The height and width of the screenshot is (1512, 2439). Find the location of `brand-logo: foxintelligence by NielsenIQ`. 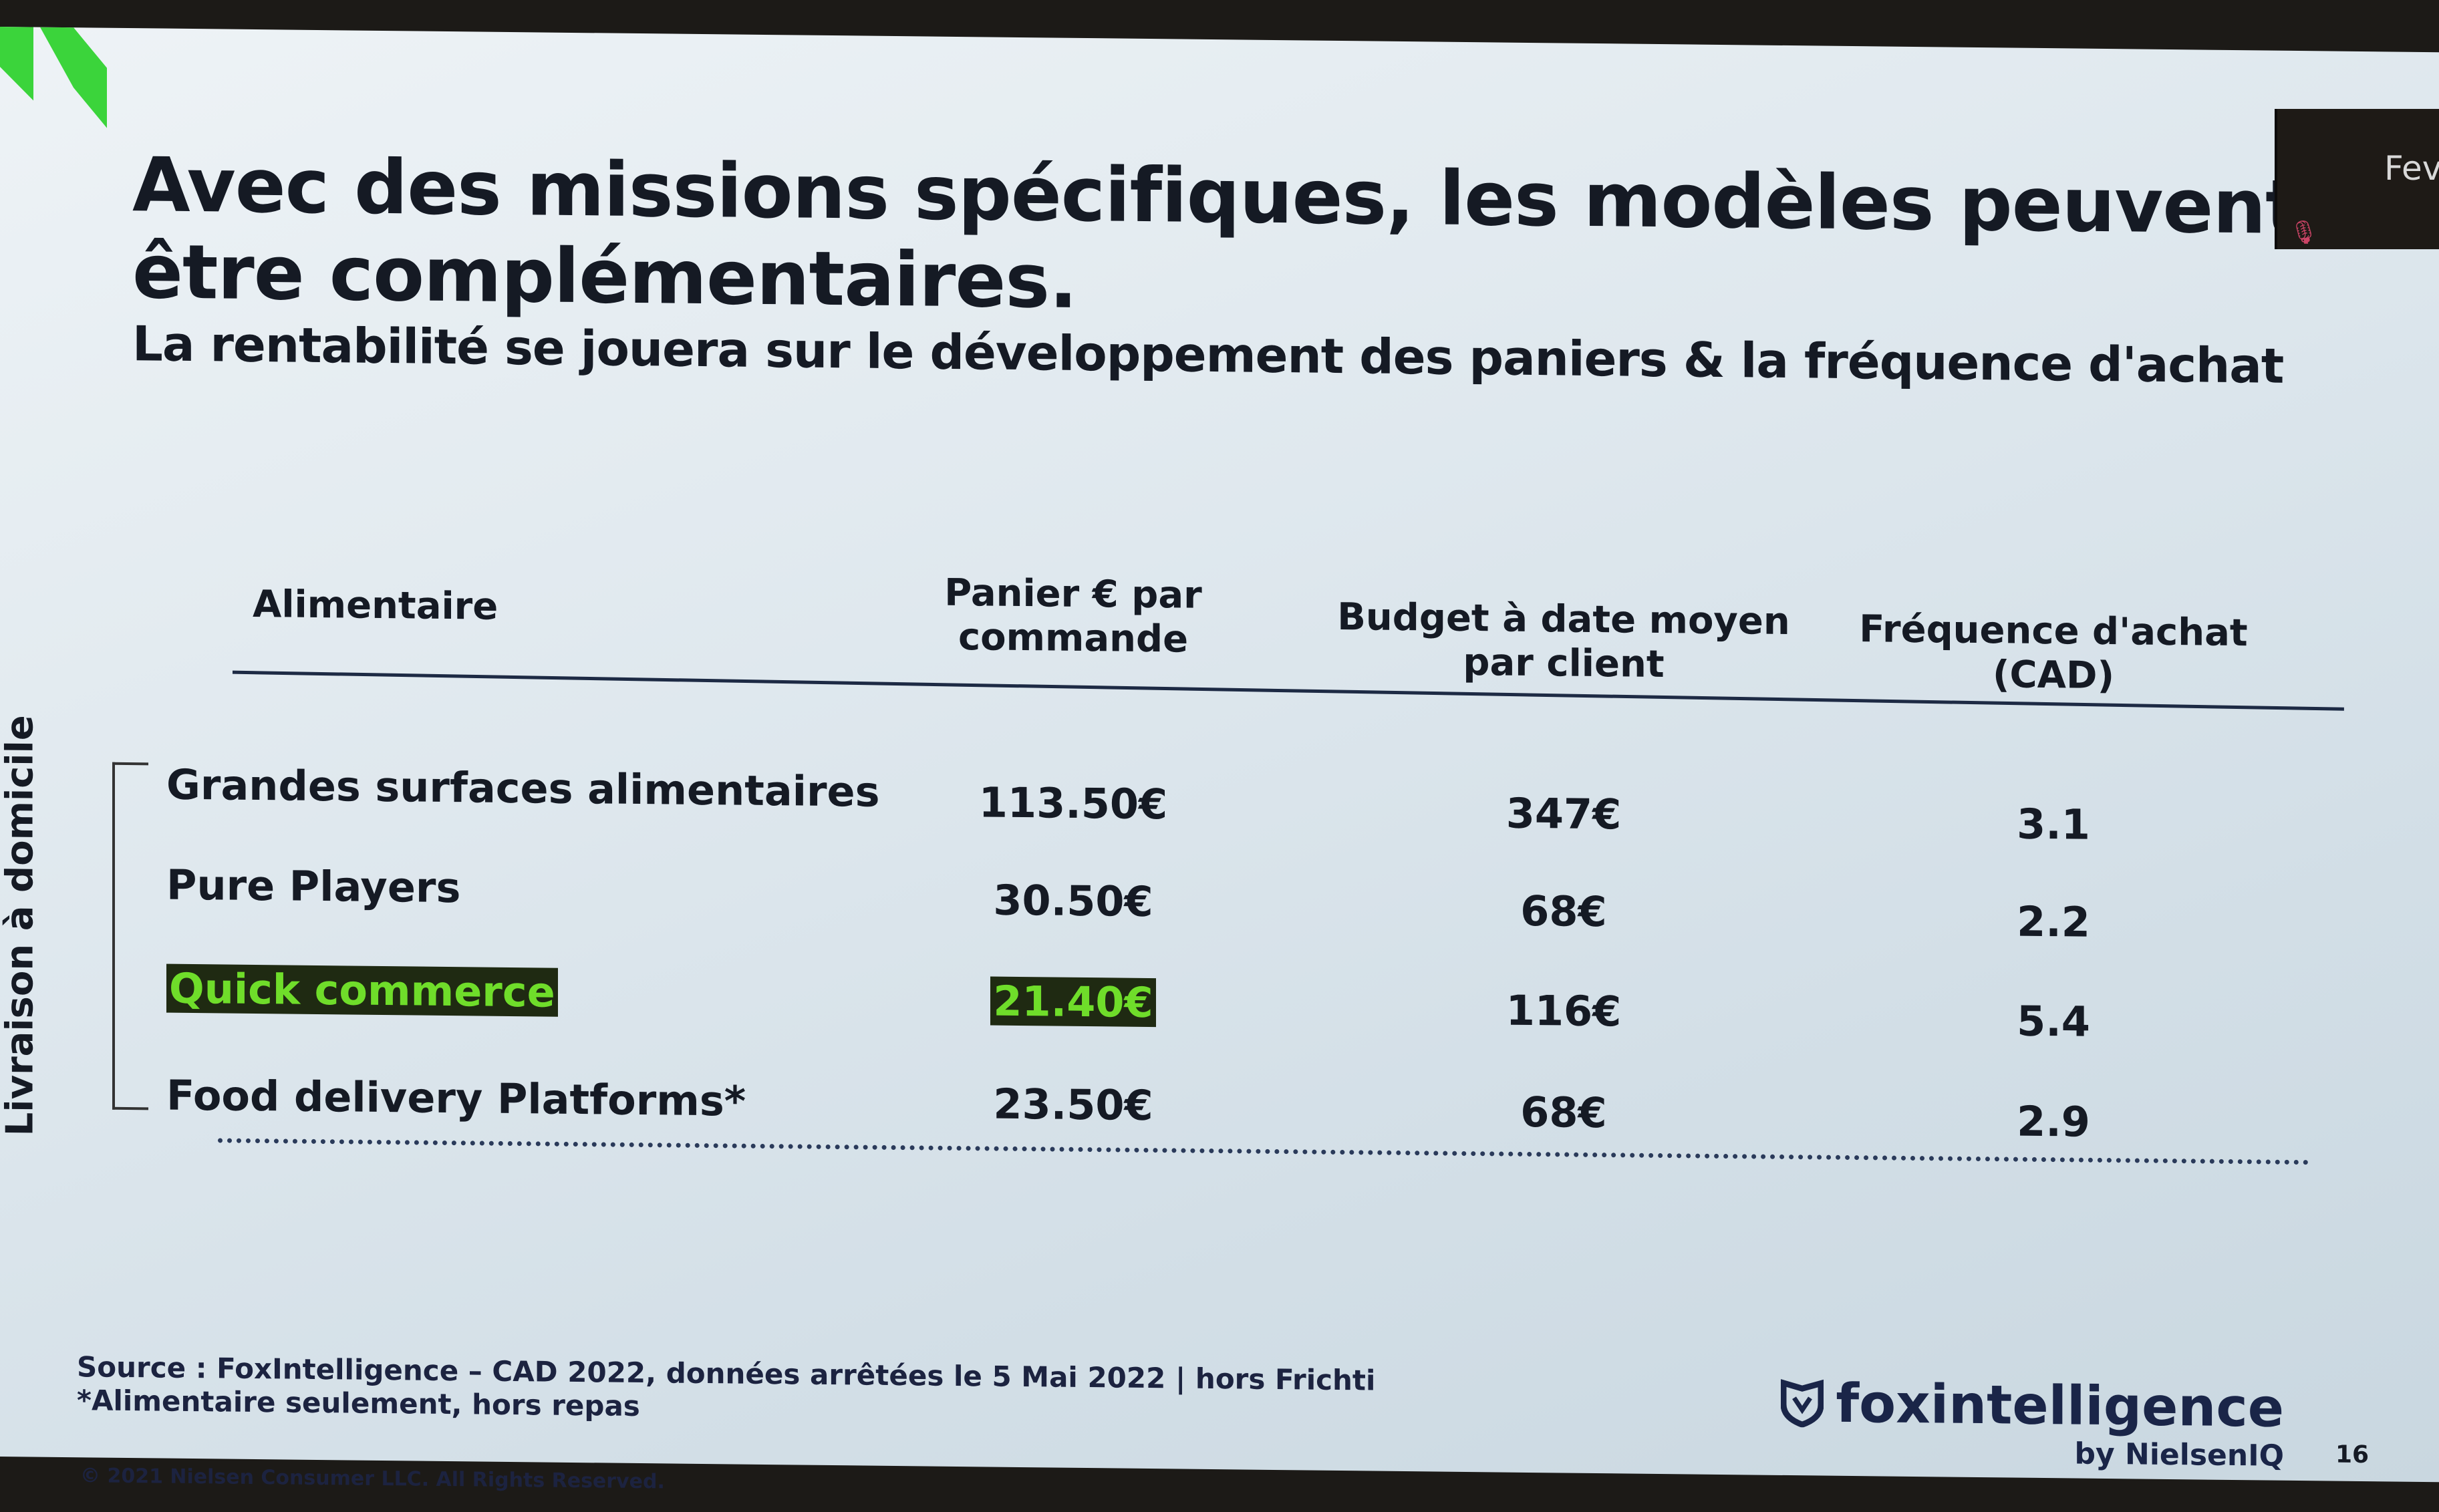

brand-logo: foxintelligence by NielsenIQ is located at coordinates (2032, 1422).